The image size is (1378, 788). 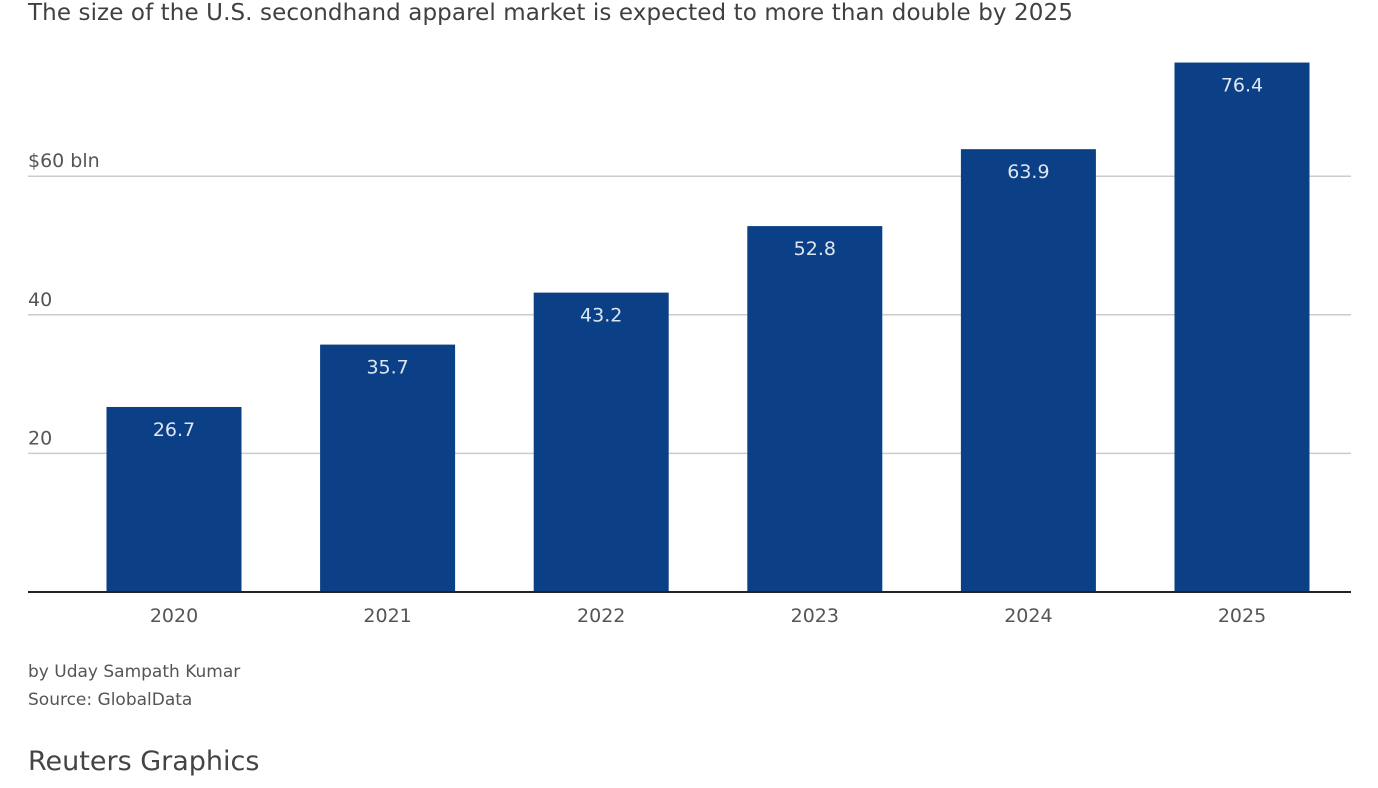 What do you see at coordinates (110, 700) in the screenshot?
I see `source-note: Source: GlobalData` at bounding box center [110, 700].